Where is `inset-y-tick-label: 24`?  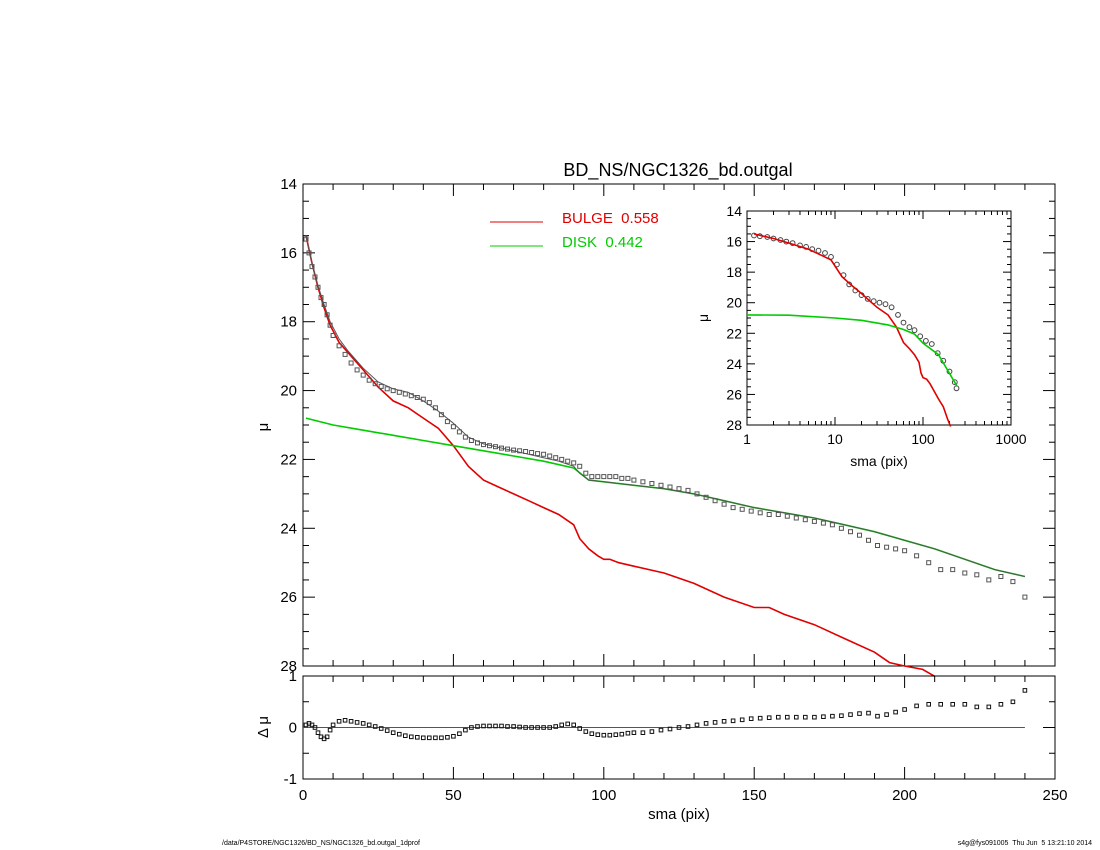 inset-y-tick-label: 24 is located at coordinates (734, 364).